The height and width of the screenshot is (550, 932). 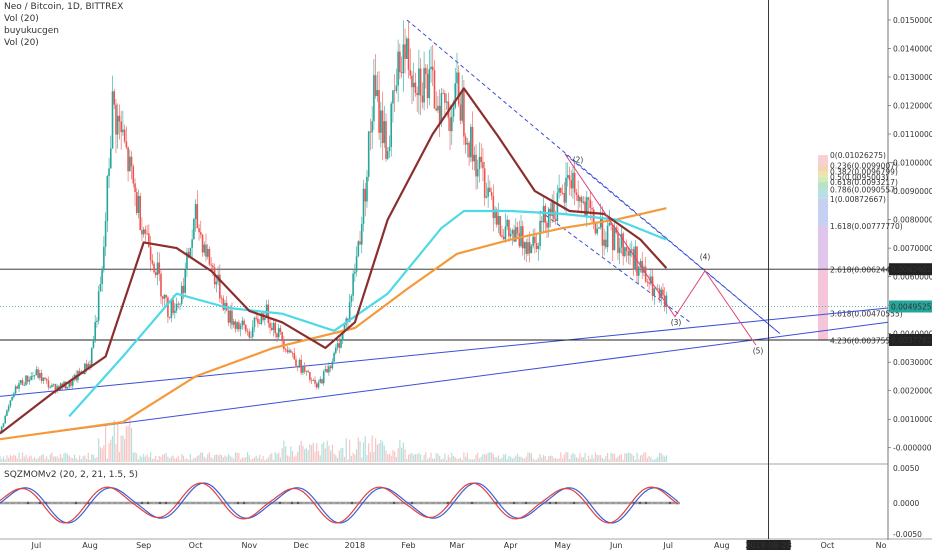 I want to click on month-label: 2018, so click(x=355, y=545).